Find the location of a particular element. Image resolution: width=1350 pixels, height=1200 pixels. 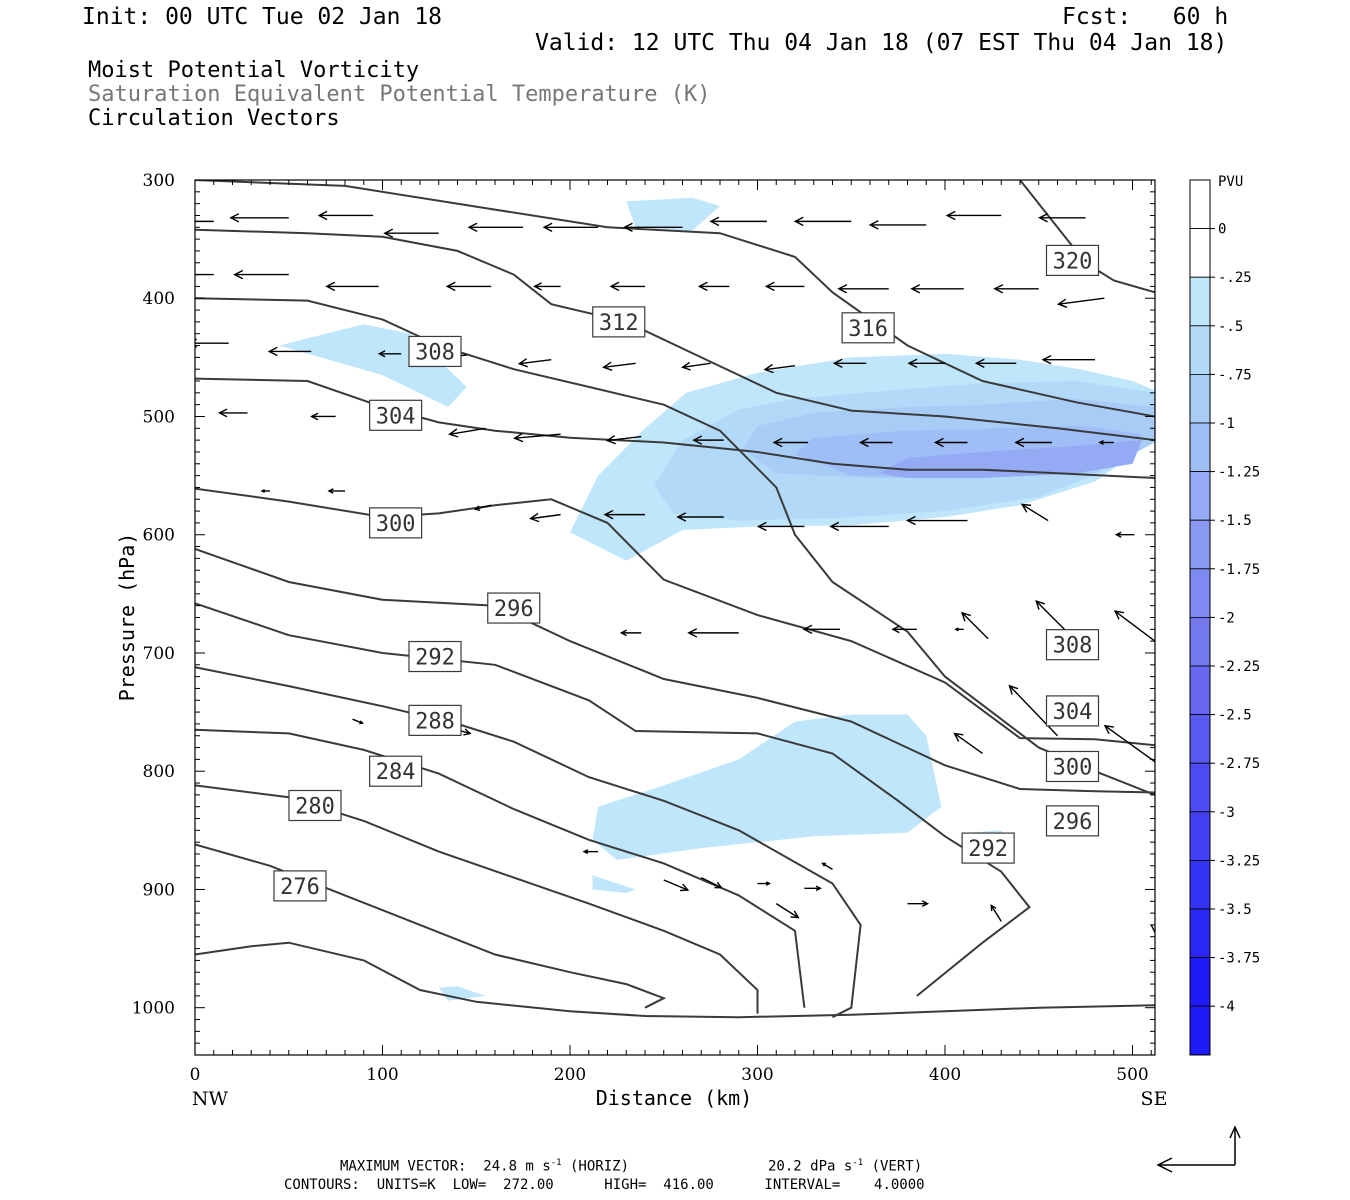

reference-horiz-head is located at coordinates (1164, 1165).